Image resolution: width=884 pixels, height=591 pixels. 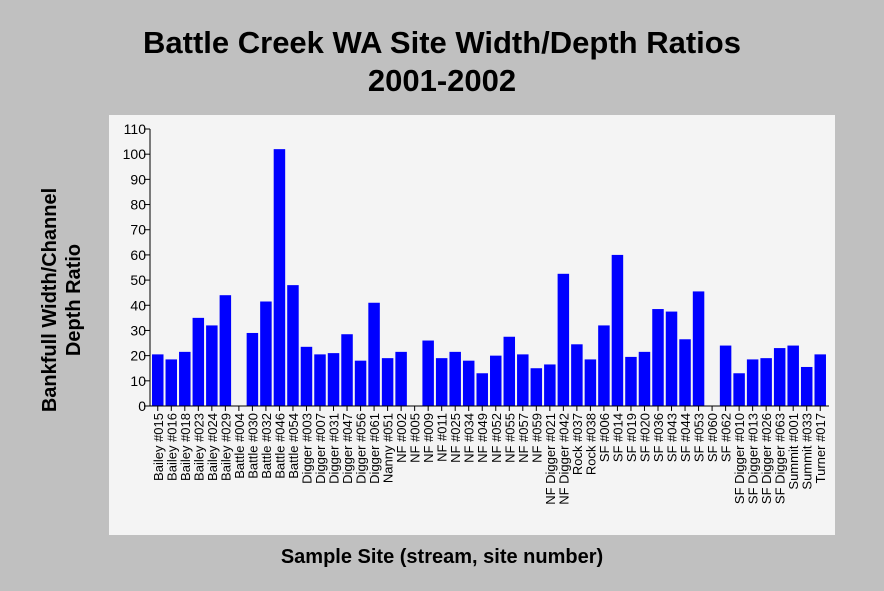 What do you see at coordinates (136, 267) in the screenshot?
I see `y-axis: 0 10 20 30 40 50 60 70 80 90 100 110` at bounding box center [136, 267].